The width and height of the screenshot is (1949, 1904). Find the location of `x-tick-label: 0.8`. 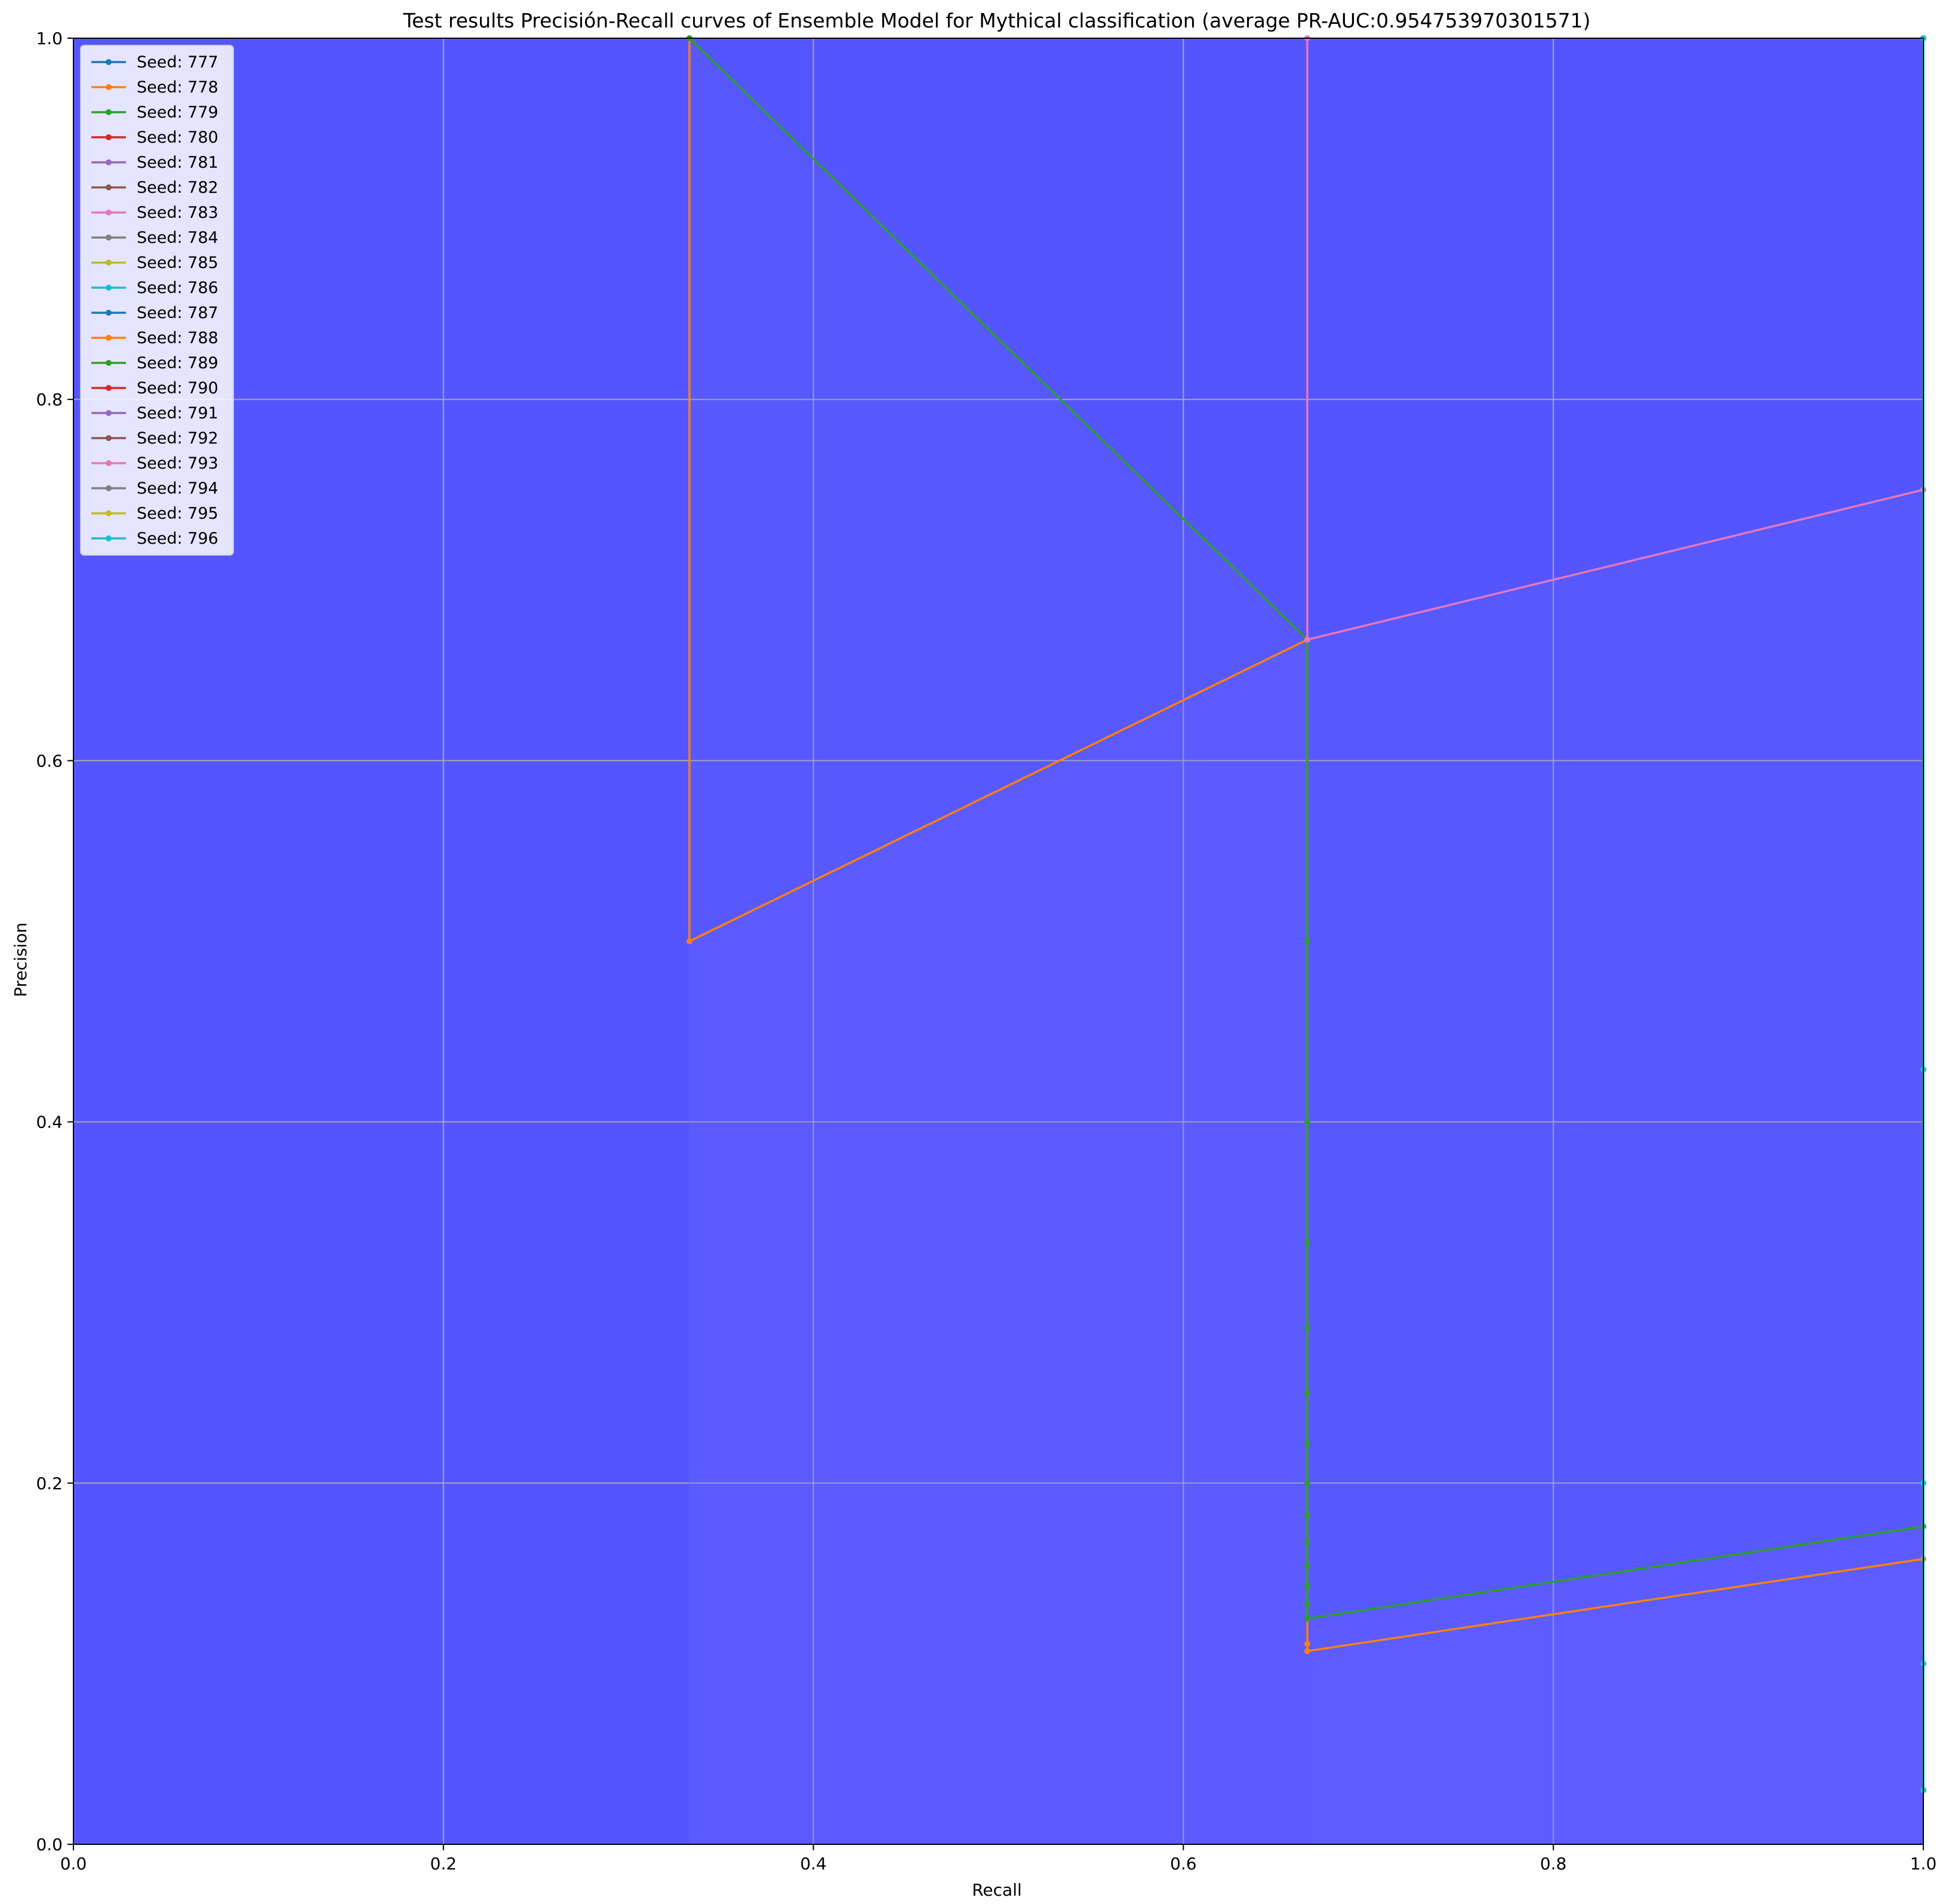

x-tick-label: 0.8 is located at coordinates (1553, 1864).